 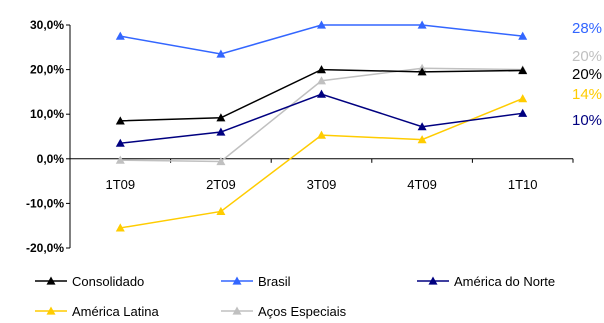 What do you see at coordinates (115, 311) in the screenshot?
I see `legend-label: América Latina` at bounding box center [115, 311].